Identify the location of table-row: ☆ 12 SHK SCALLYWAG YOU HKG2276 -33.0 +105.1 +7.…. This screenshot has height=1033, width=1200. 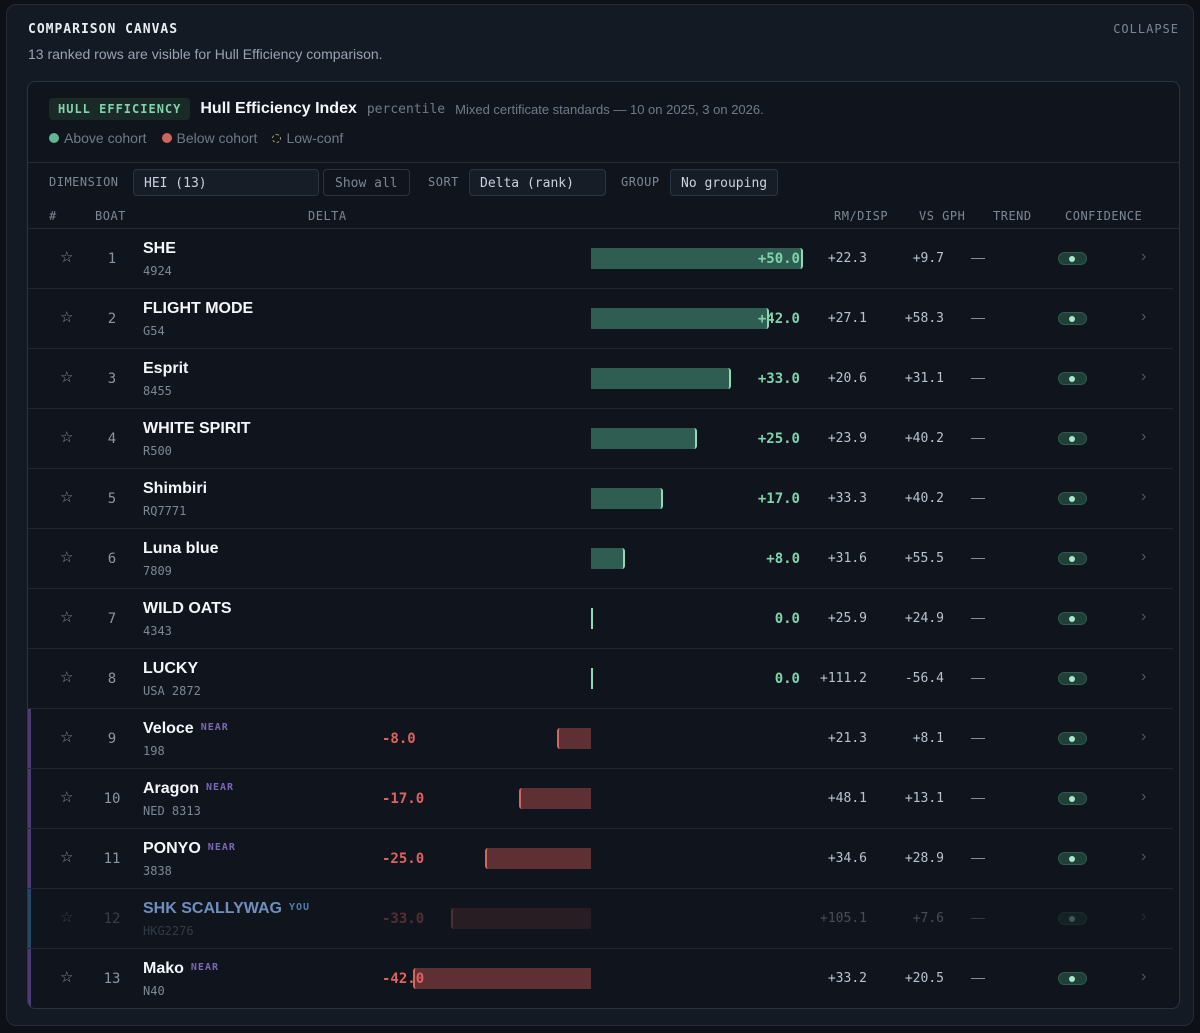
(600, 919).